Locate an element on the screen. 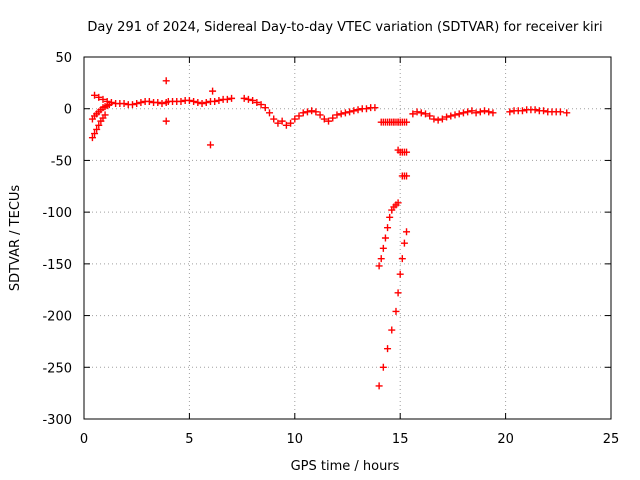 The width and height of the screenshot is (640, 480). y-tick-label: -250 is located at coordinates (57, 368).